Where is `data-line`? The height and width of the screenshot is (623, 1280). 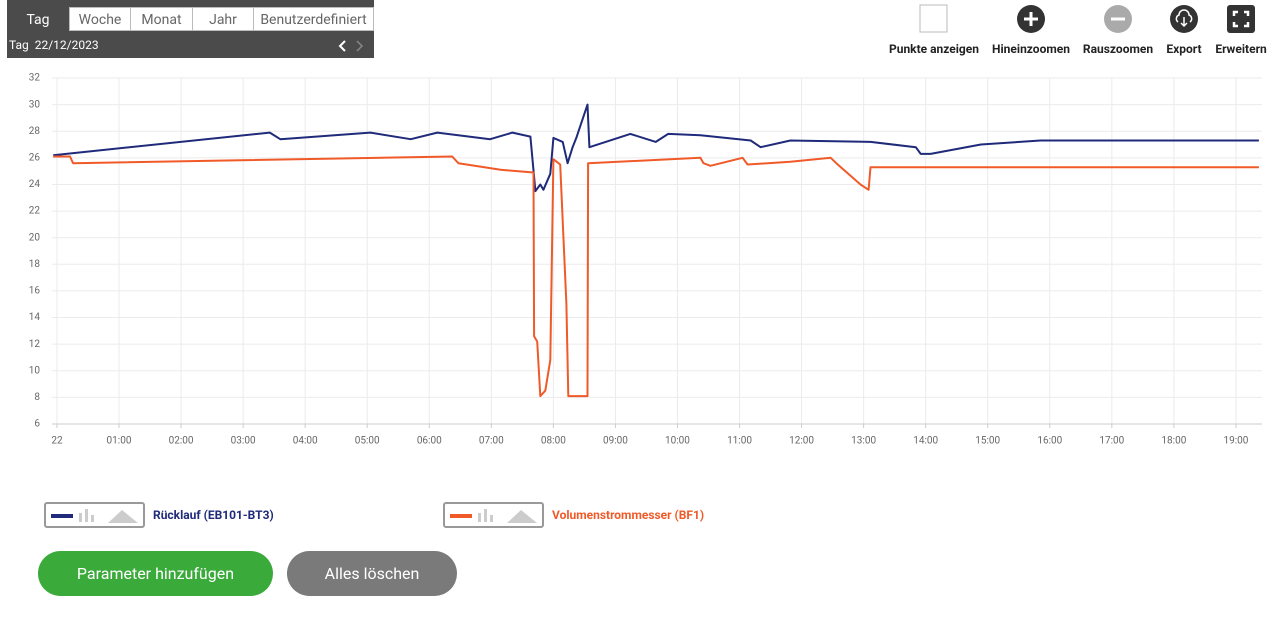 data-line is located at coordinates (656, 148).